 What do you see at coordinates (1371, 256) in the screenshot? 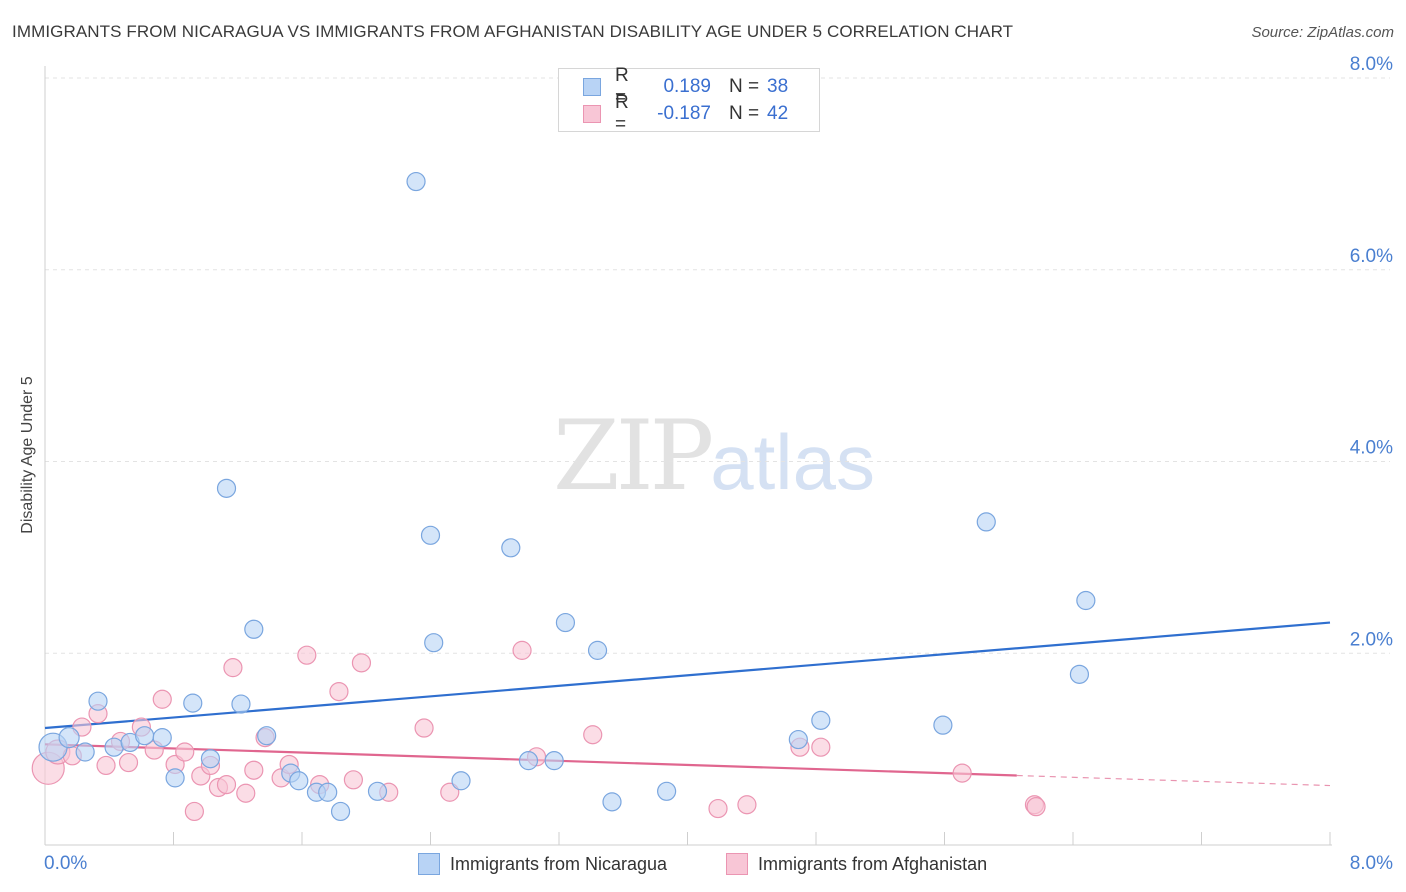
I see `y-tick-label: 6.0%` at bounding box center [1371, 256].